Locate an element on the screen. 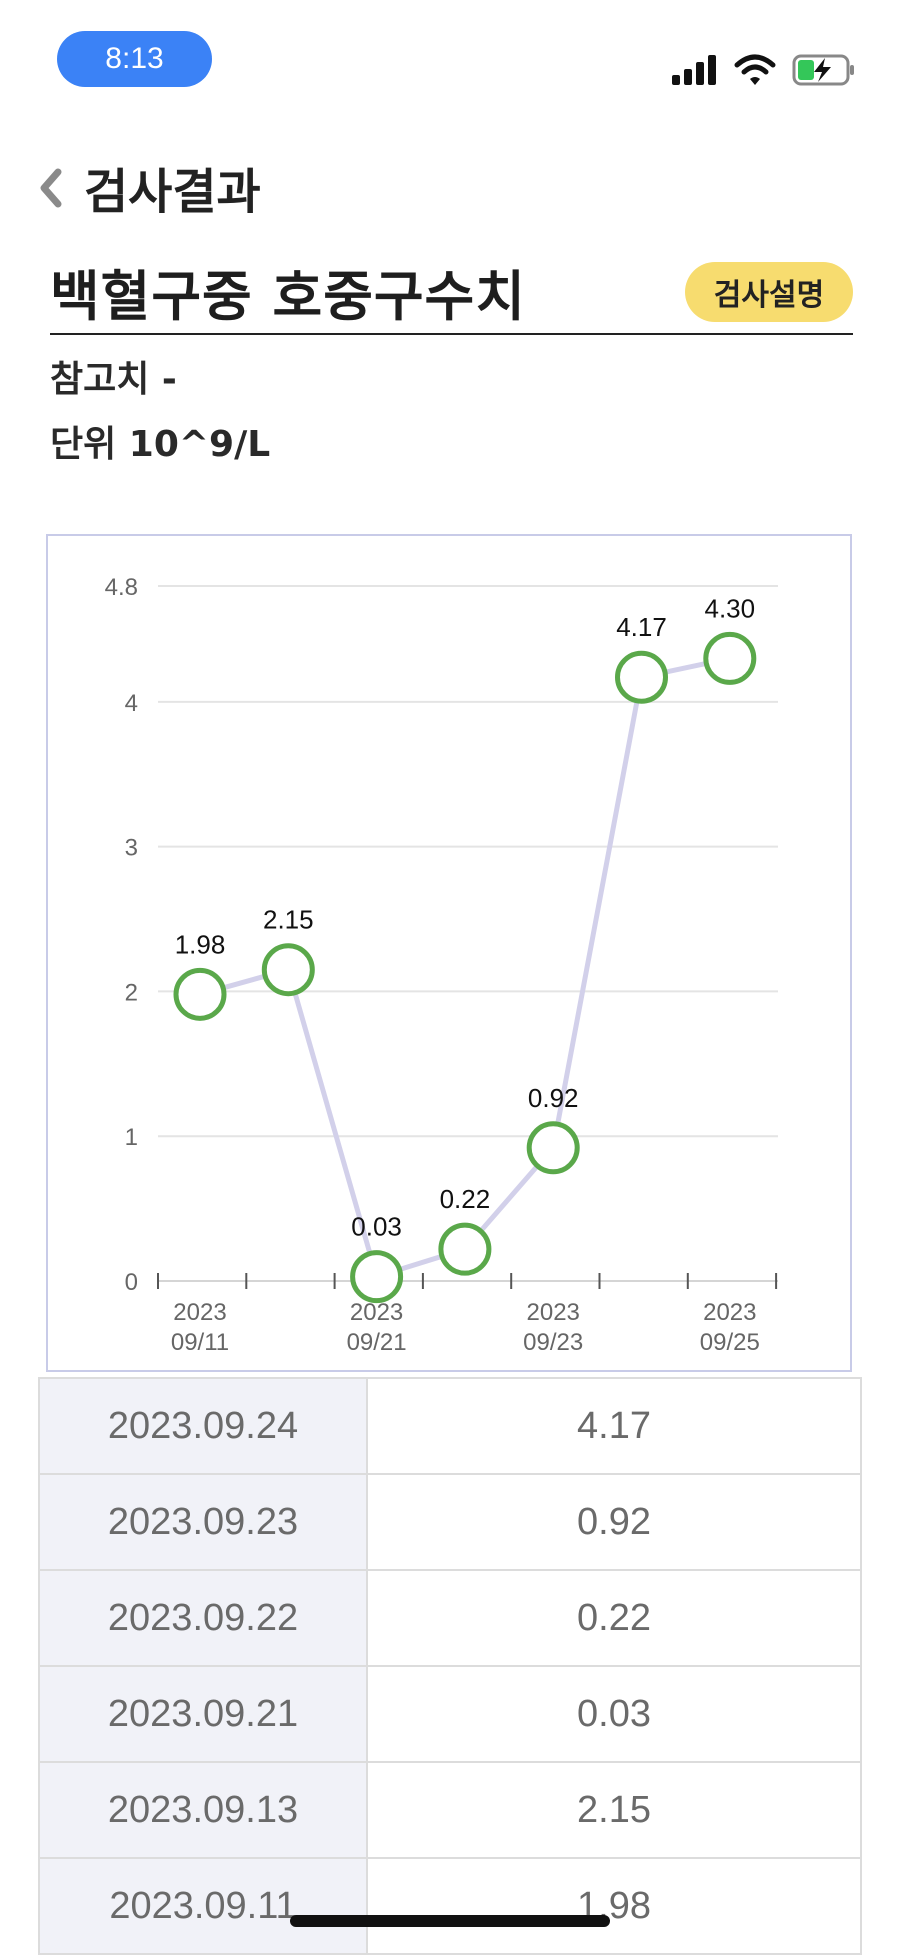 The height and width of the screenshot is (1955, 900). row-date: 2023.09.11 is located at coordinates (203, 1906).